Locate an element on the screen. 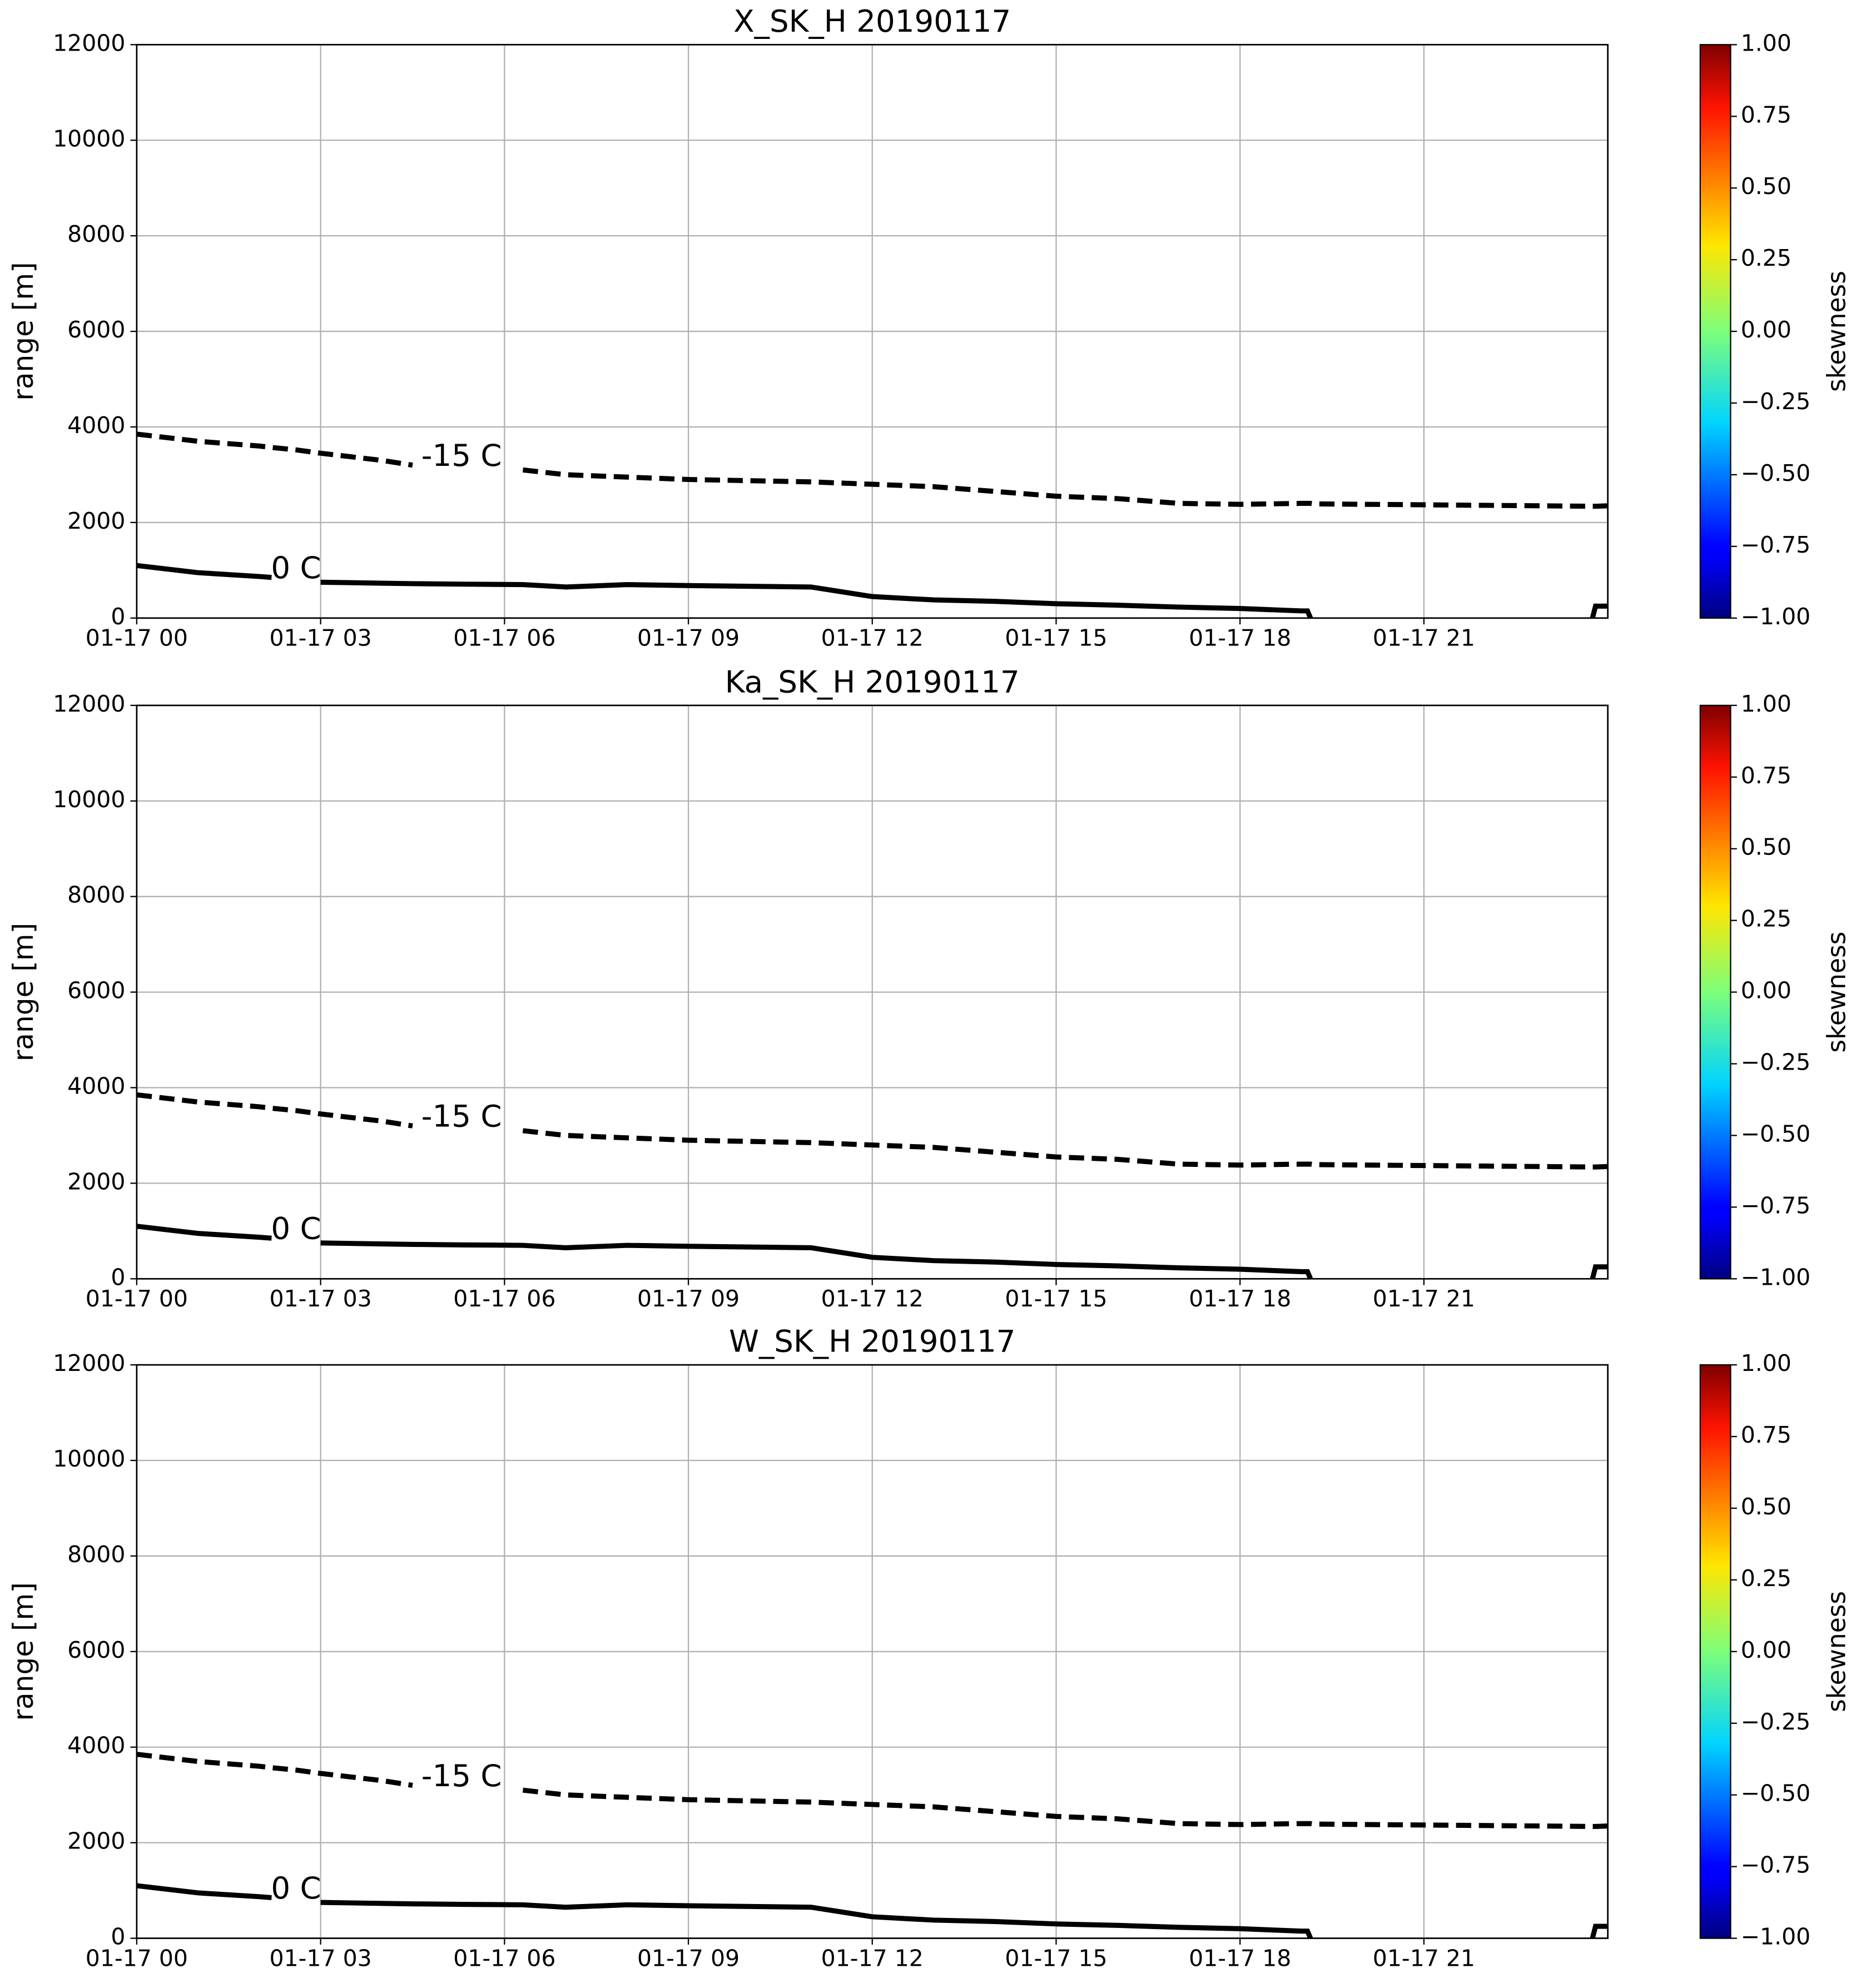  chart-title: X_SK_H 20190117 is located at coordinates (872, 21).